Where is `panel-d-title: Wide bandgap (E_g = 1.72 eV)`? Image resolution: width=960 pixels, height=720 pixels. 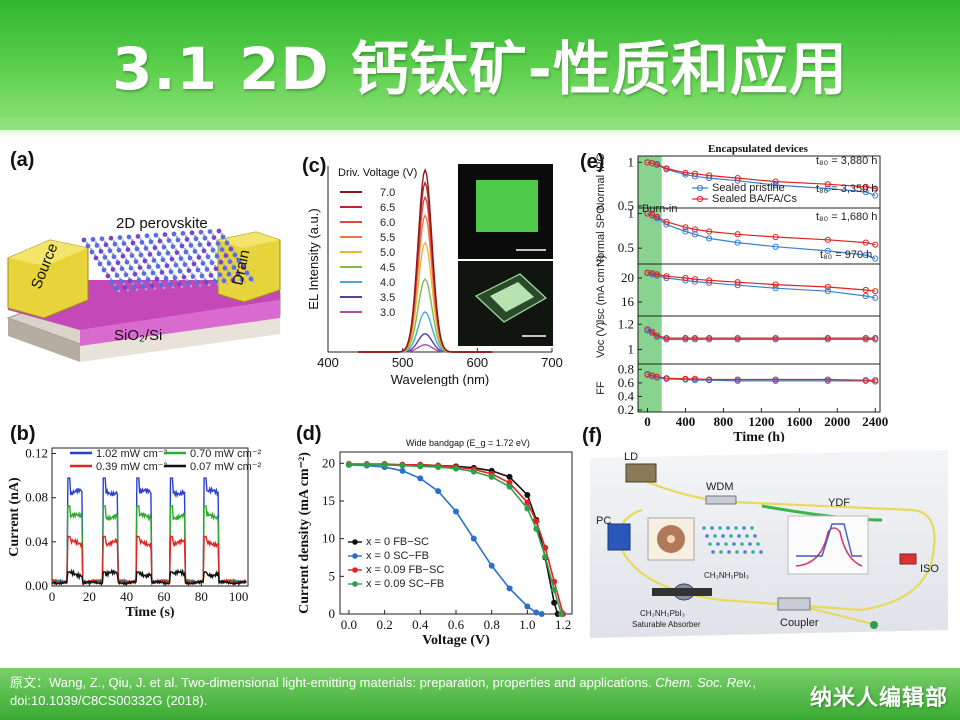 panel-d-title: Wide bandgap (E_g = 1.72 eV) is located at coordinates (468, 443).